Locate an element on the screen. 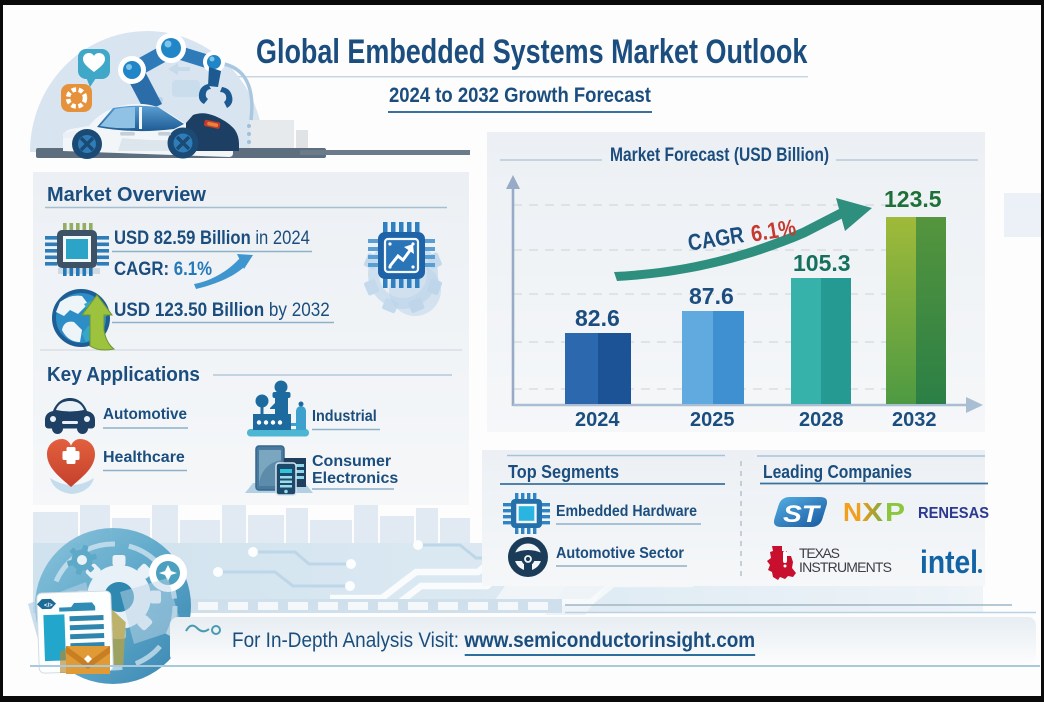 The width and height of the screenshot is (1044, 702). svg-text: P is located at coordinates (895, 512).